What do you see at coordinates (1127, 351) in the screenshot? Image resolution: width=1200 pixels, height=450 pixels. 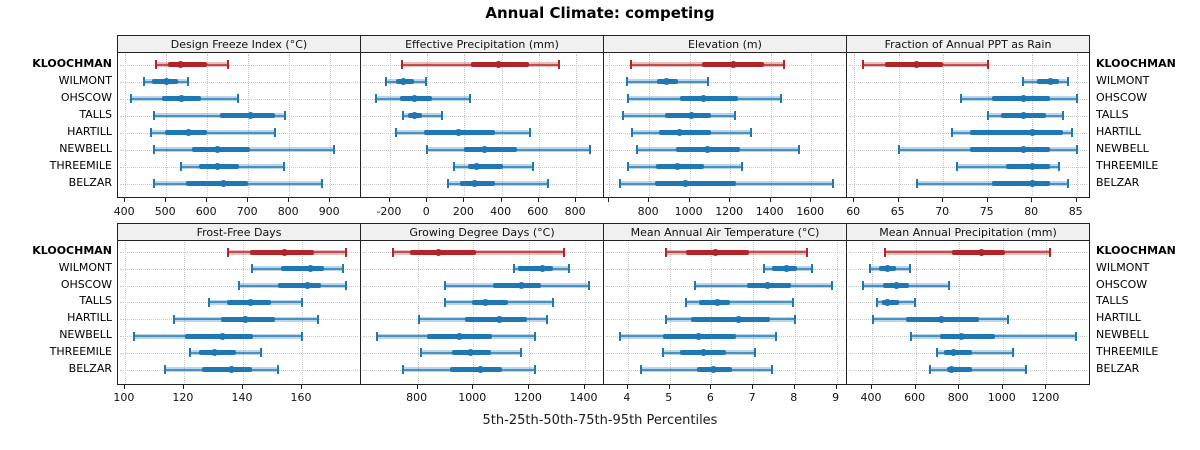 I see `station-label-right: THREEMILE` at bounding box center [1127, 351].